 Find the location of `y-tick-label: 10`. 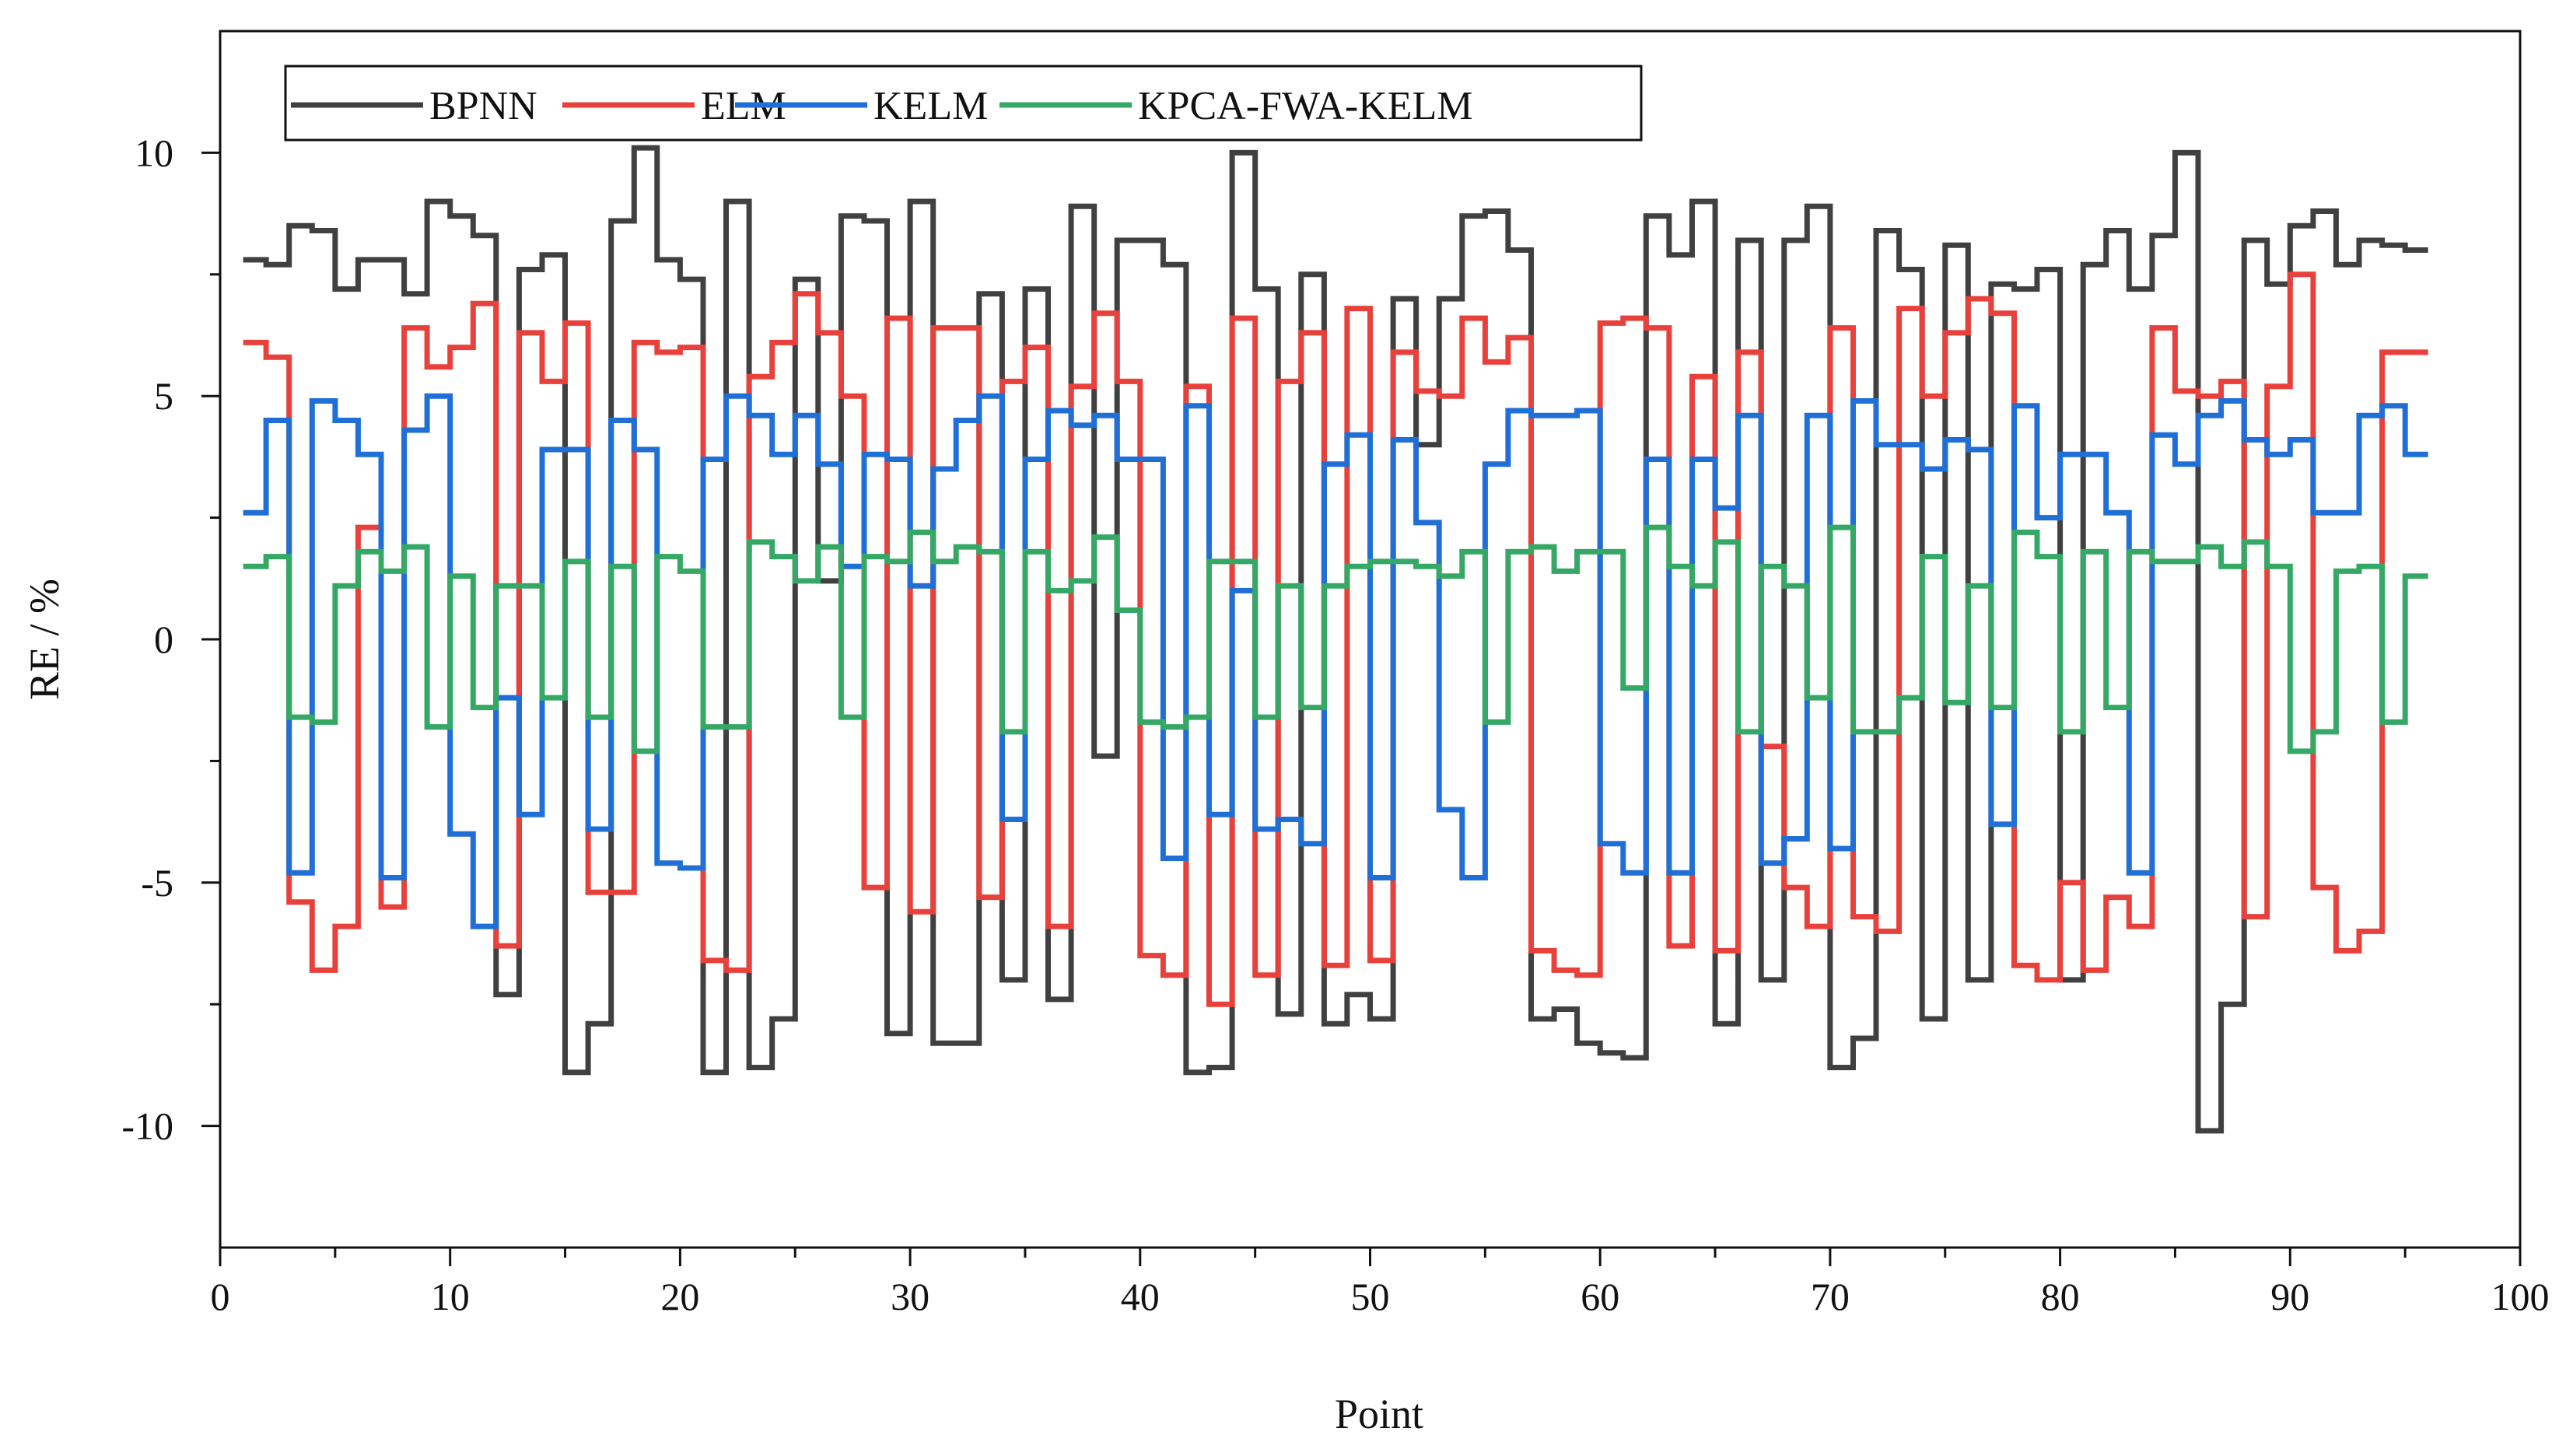

y-tick-label: 10 is located at coordinates (154, 152).